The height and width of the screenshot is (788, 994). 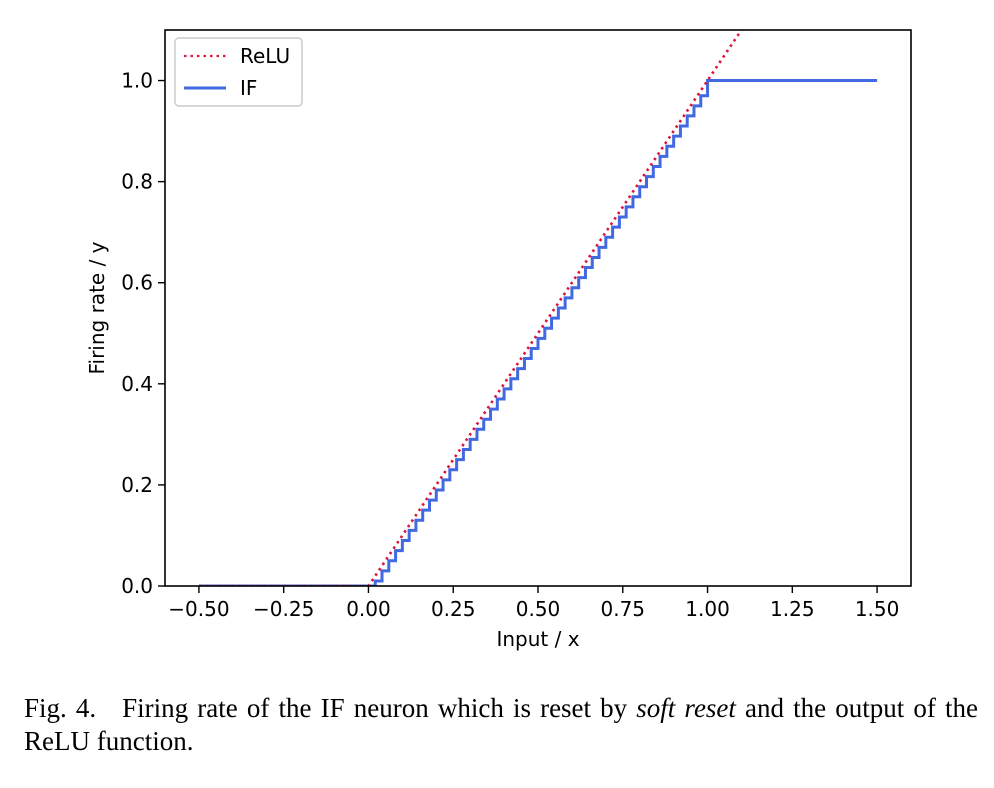 I want to click on y-tick-label: 0.2, so click(x=137, y=485).